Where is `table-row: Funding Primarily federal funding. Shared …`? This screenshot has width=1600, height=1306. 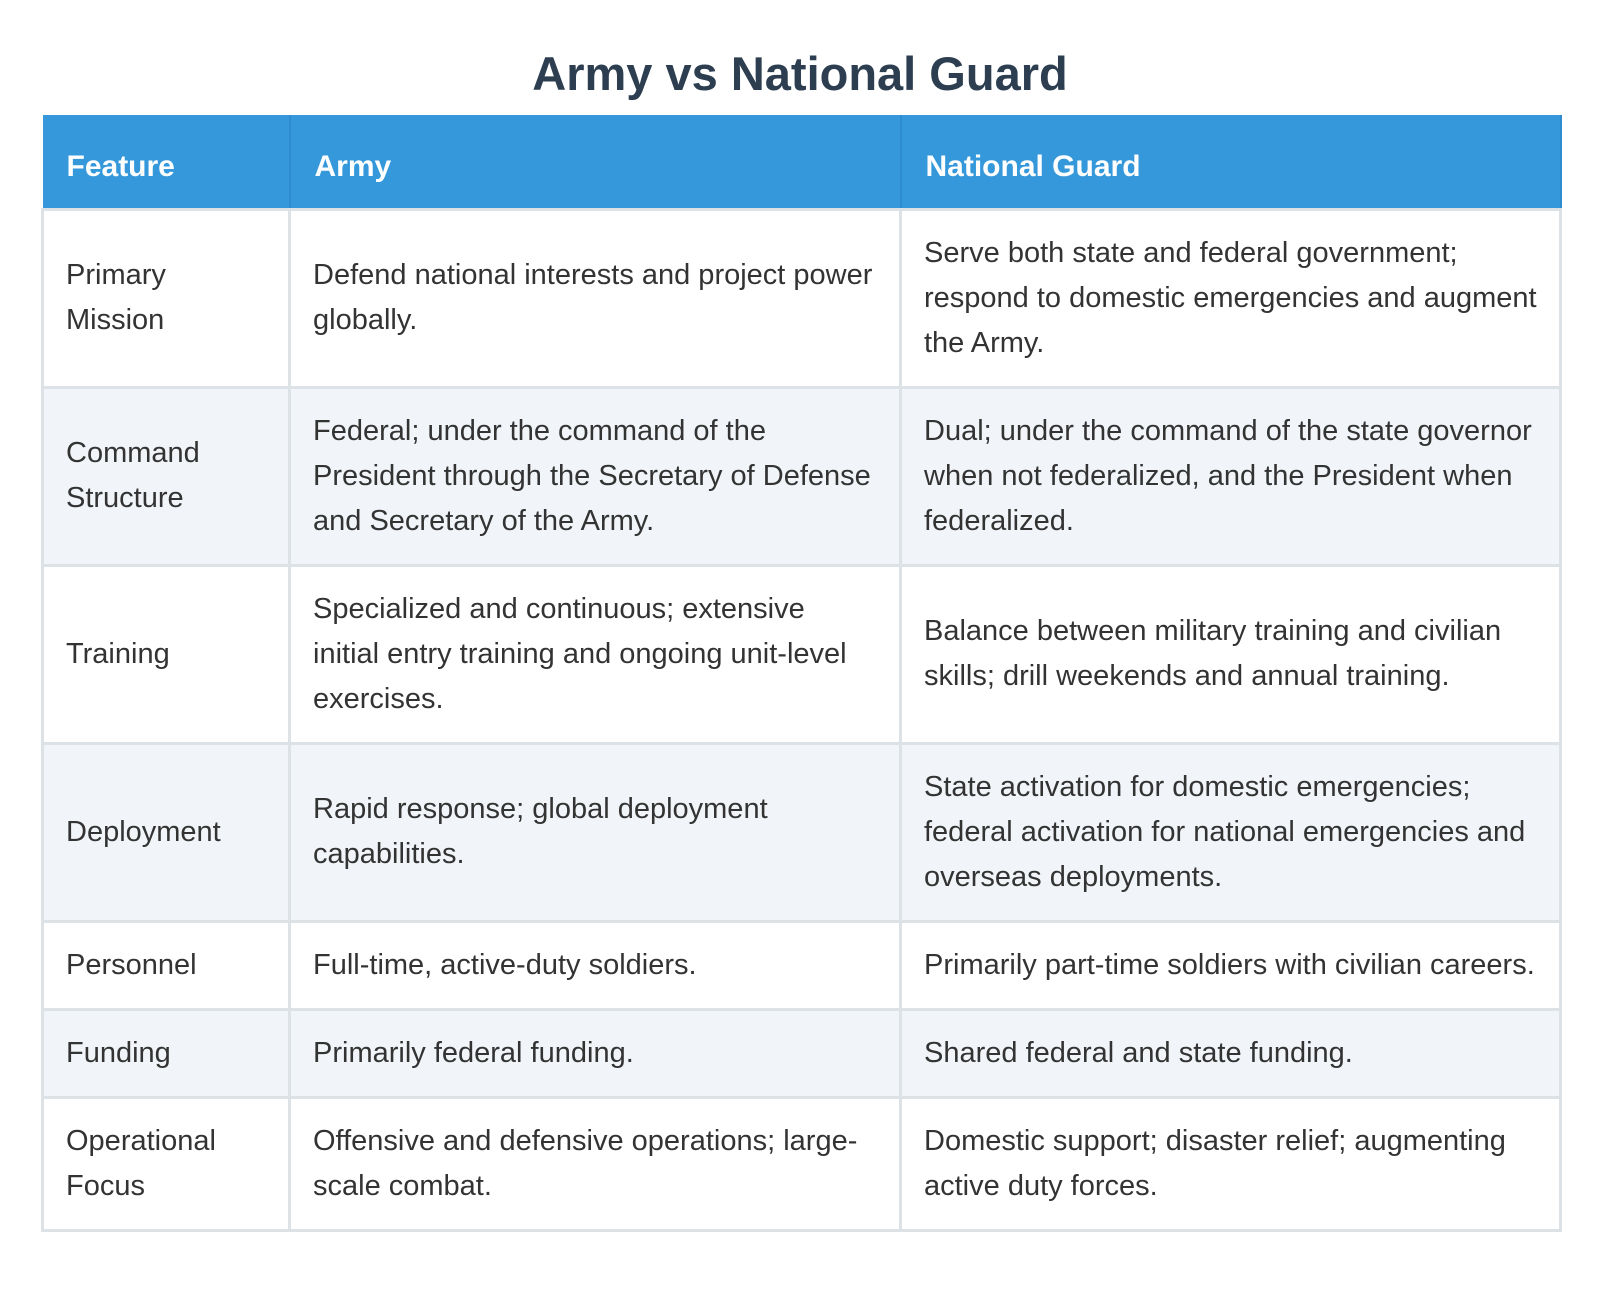 table-row: Funding Primarily federal funding. Shared … is located at coordinates (801, 1053).